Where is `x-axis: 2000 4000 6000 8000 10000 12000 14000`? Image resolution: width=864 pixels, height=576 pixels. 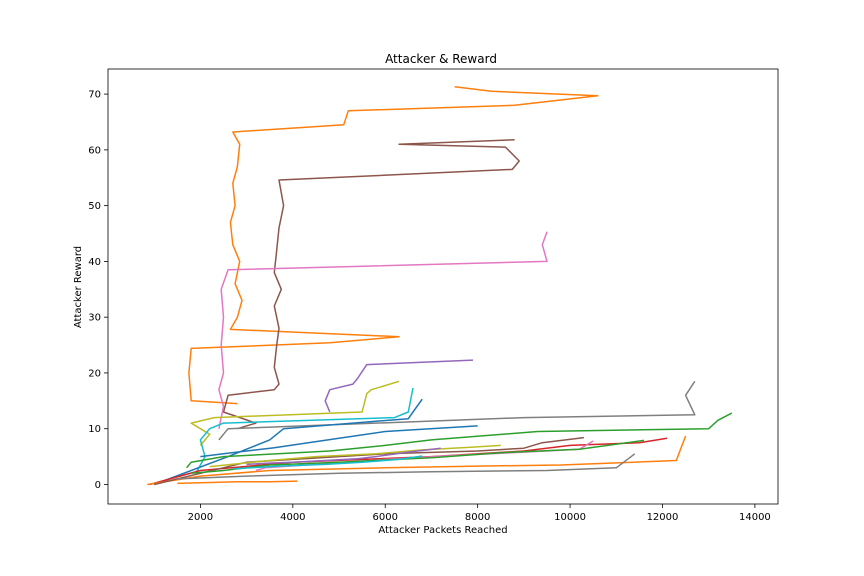 x-axis: 2000 4000 6000 8000 10000 12000 14000 is located at coordinates (479, 513).